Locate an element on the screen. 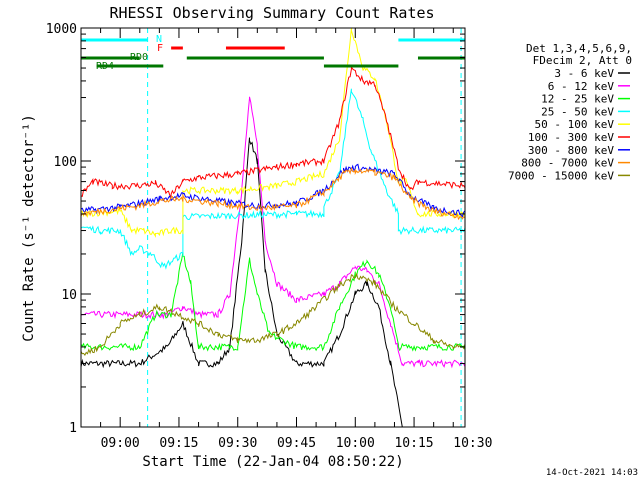 The height and width of the screenshot is (480, 640). legend-entry-label: 100 - 300 keV is located at coordinates (571, 137).